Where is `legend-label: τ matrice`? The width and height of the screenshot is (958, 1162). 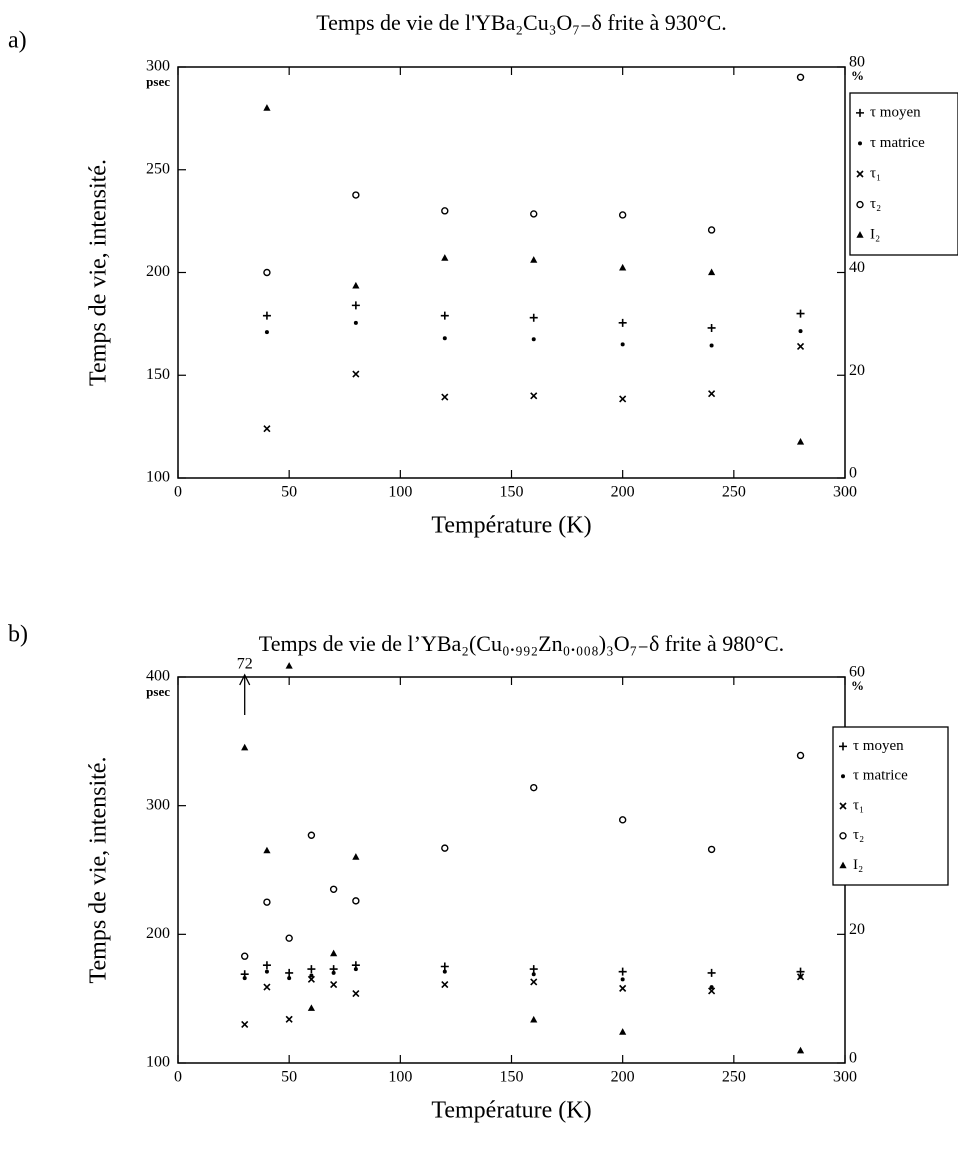 legend-label: τ matrice is located at coordinates (897, 143).